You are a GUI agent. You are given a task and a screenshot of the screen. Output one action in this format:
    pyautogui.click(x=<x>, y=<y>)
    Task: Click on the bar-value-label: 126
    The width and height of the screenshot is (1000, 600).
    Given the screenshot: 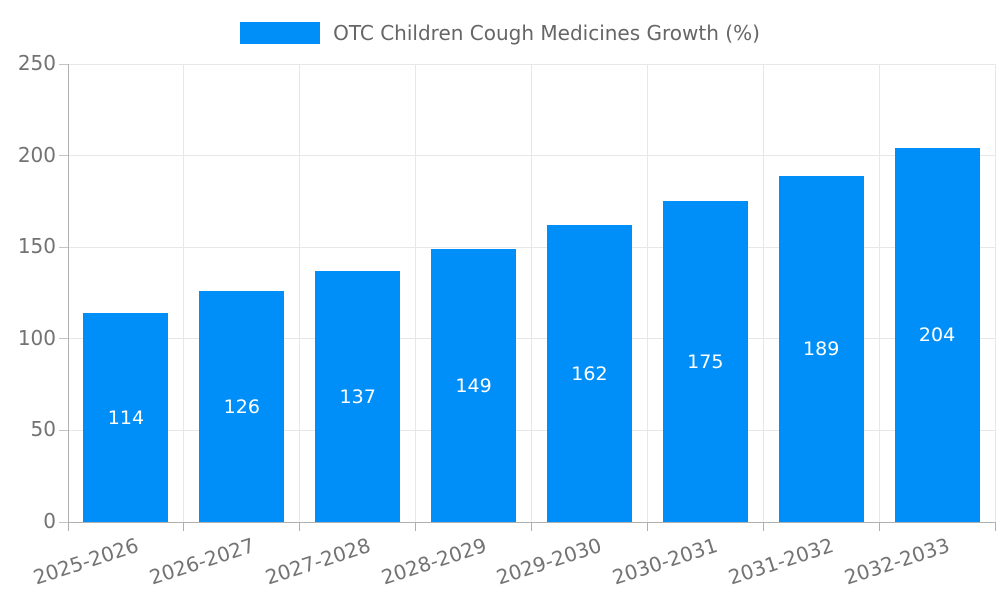 What is the action you would take?
    pyautogui.click(x=241, y=406)
    